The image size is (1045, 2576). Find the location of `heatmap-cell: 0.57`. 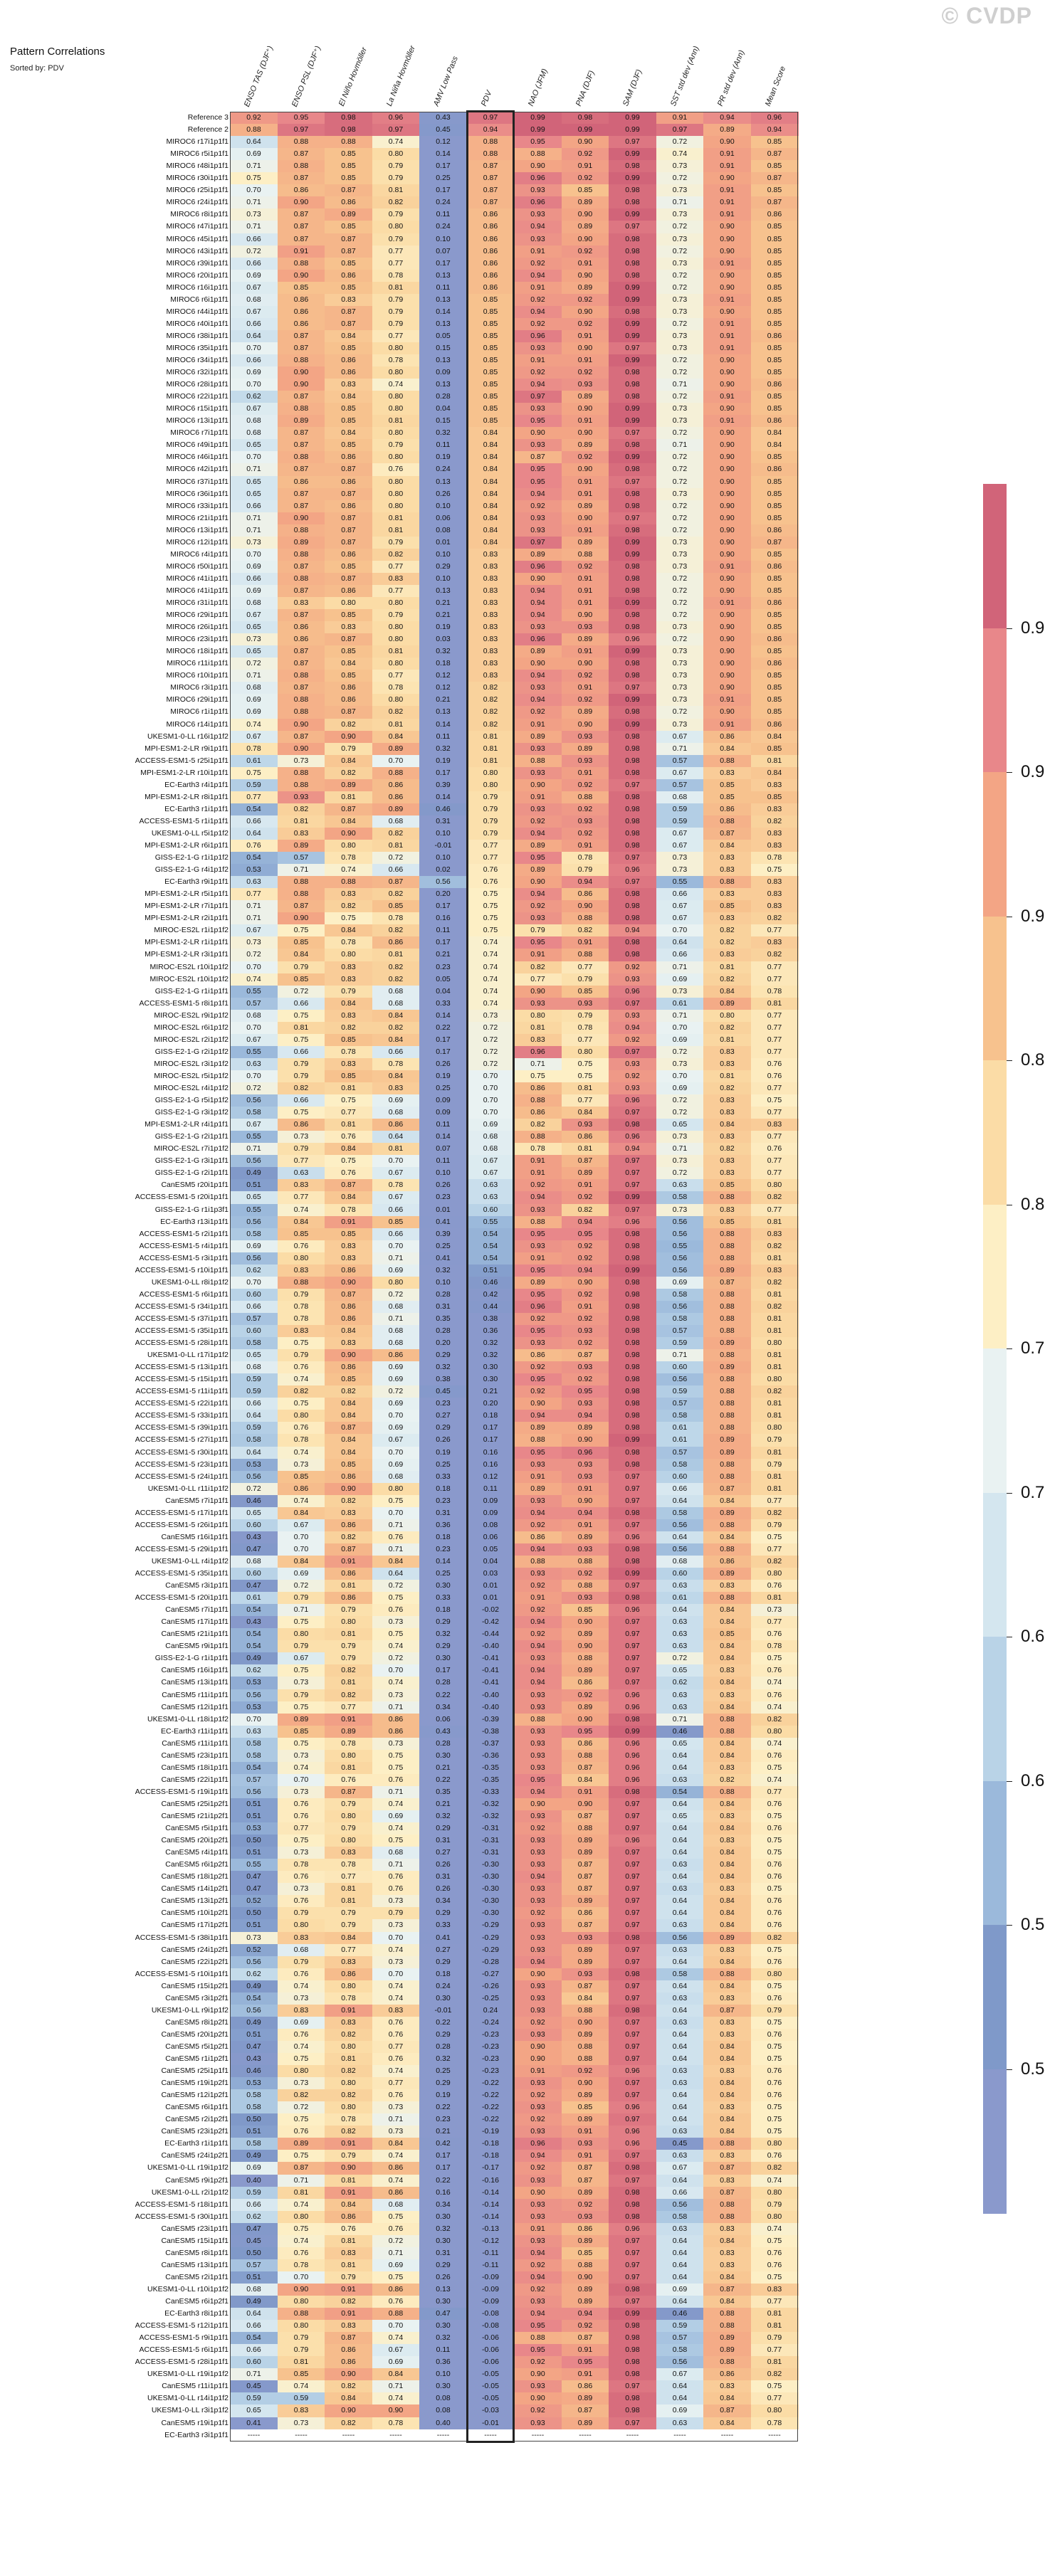

heatmap-cell: 0.57 is located at coordinates (254, 2265).